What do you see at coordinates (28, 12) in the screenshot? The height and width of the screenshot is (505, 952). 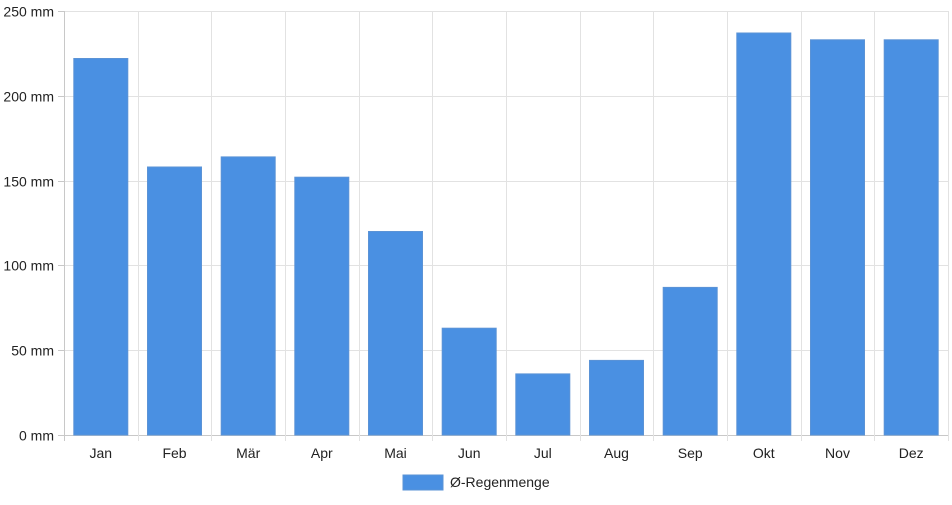 I see `y-tick-label: 250 mm` at bounding box center [28, 12].